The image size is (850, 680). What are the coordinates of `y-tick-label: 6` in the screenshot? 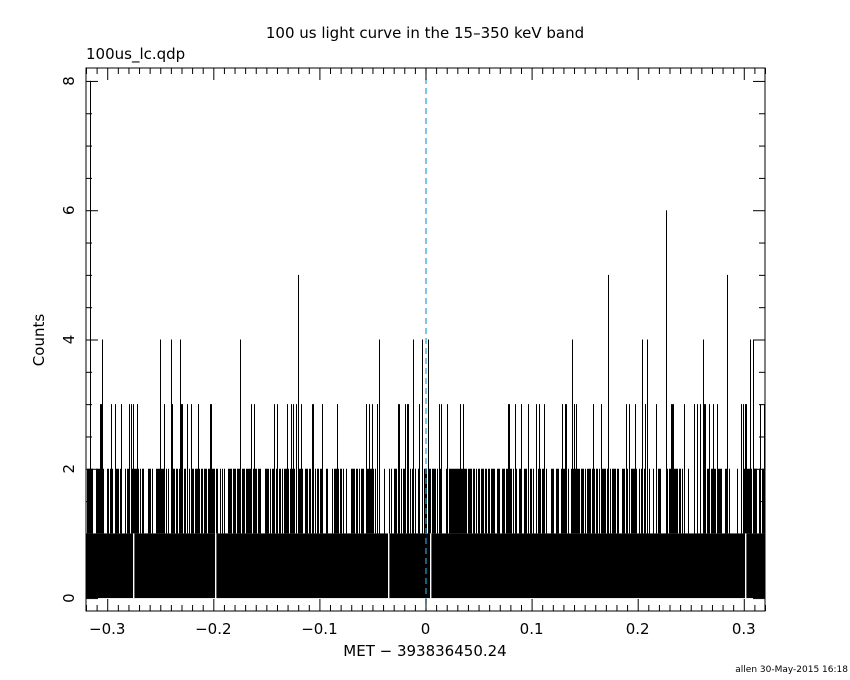 It's located at (69, 210).